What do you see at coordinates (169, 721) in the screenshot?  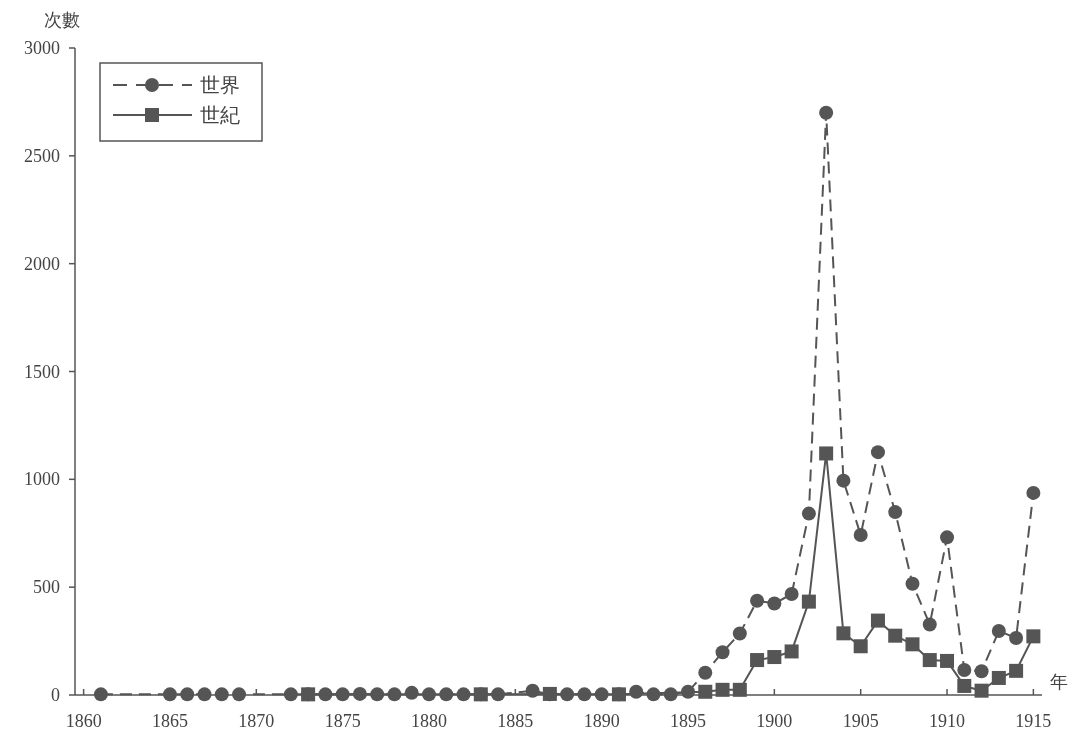 I see `x-tick-label: 1865` at bounding box center [169, 721].